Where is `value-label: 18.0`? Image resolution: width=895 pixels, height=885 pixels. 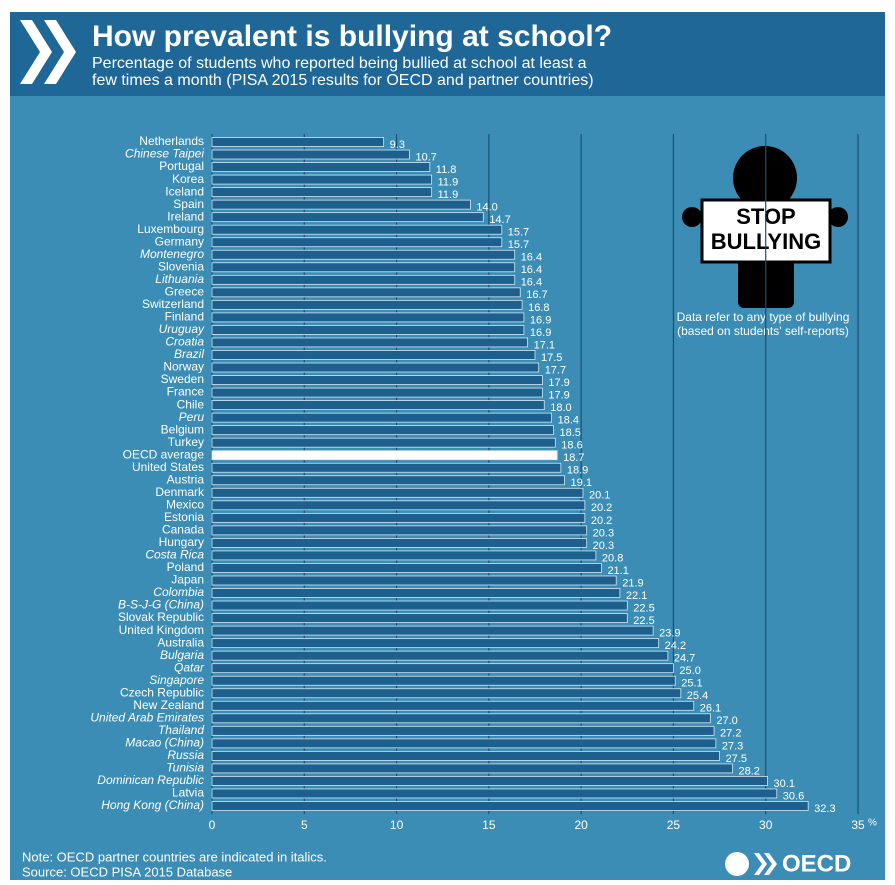
value-label: 18.0 is located at coordinates (560, 408).